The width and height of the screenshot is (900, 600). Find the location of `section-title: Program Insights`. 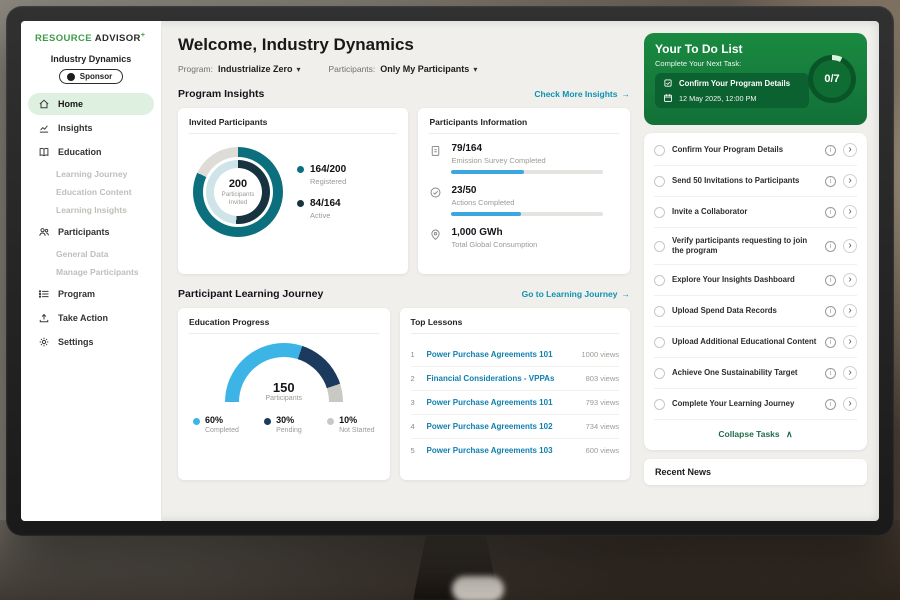

section-title: Program Insights is located at coordinates (221, 94).